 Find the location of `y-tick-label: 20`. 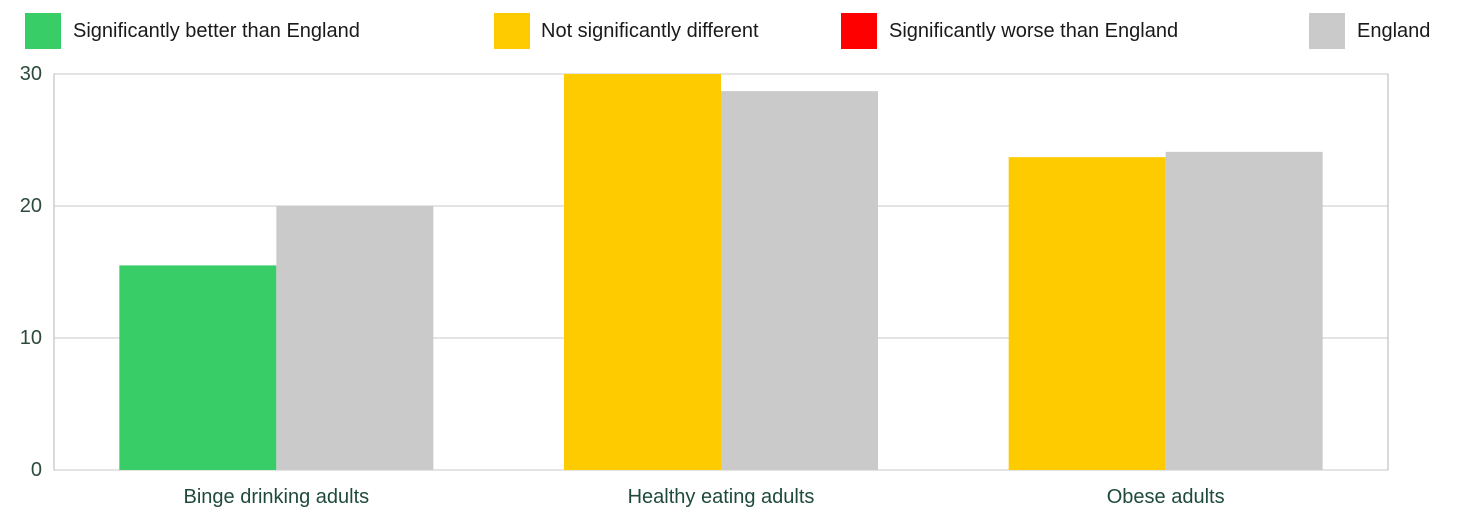

y-tick-label: 20 is located at coordinates (31, 206).